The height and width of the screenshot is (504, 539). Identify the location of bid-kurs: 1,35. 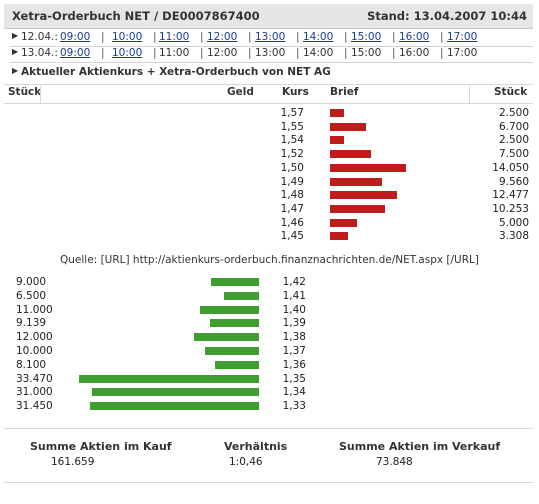
(294, 378).